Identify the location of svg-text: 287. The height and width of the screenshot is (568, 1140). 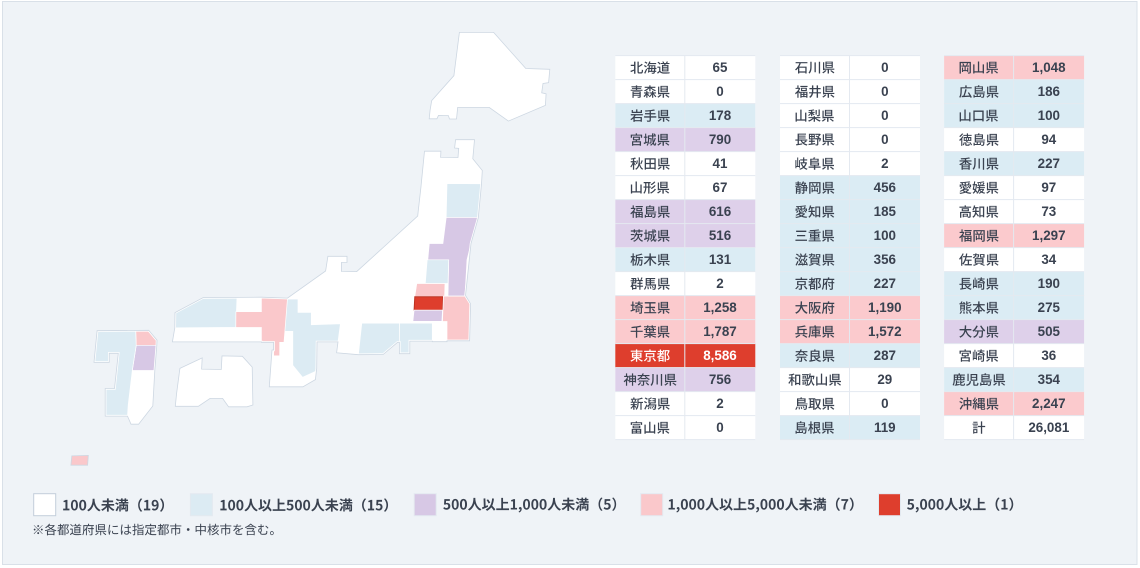
(885, 355).